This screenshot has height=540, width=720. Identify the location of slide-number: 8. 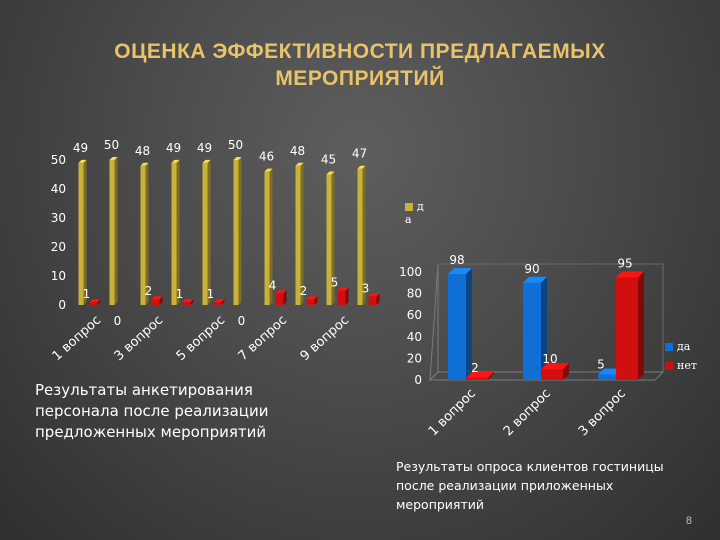
(688, 521).